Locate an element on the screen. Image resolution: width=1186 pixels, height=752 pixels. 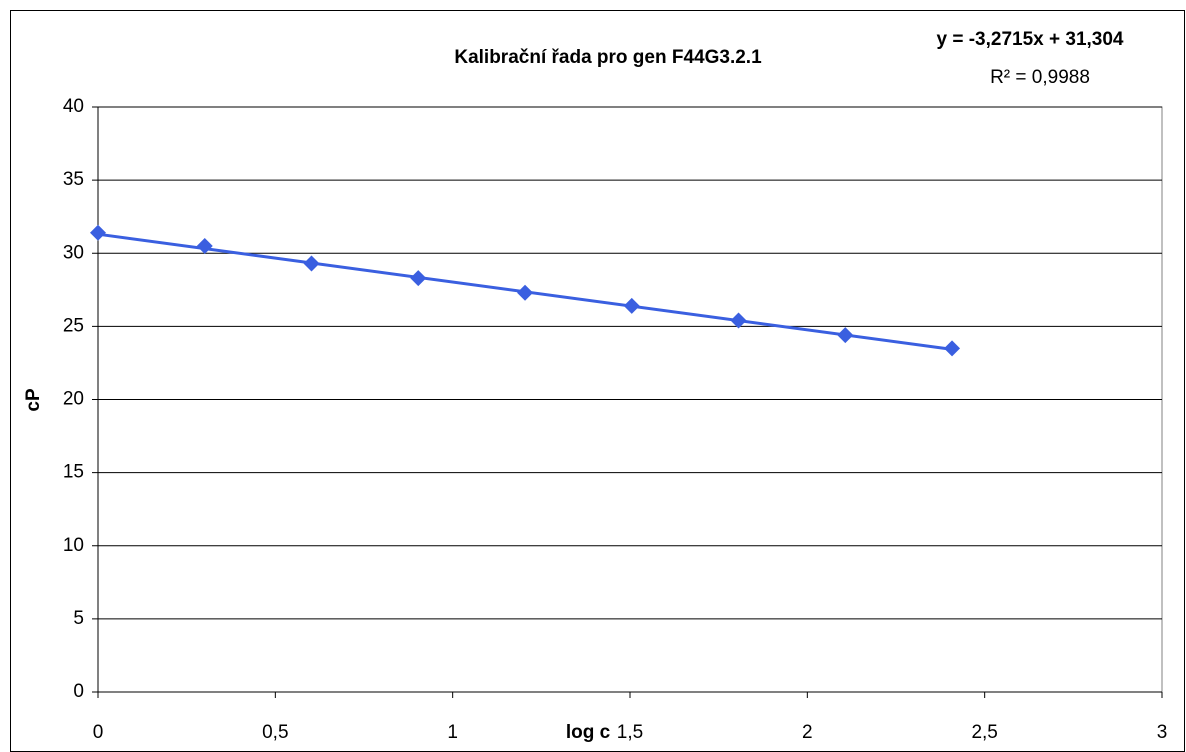
x-tick-label: 2,5 is located at coordinates (984, 732).